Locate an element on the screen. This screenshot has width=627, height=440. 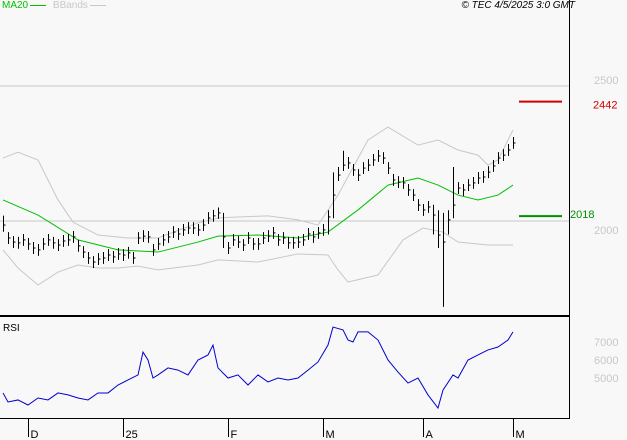
legend-ma20-swatch is located at coordinates (38, 5).